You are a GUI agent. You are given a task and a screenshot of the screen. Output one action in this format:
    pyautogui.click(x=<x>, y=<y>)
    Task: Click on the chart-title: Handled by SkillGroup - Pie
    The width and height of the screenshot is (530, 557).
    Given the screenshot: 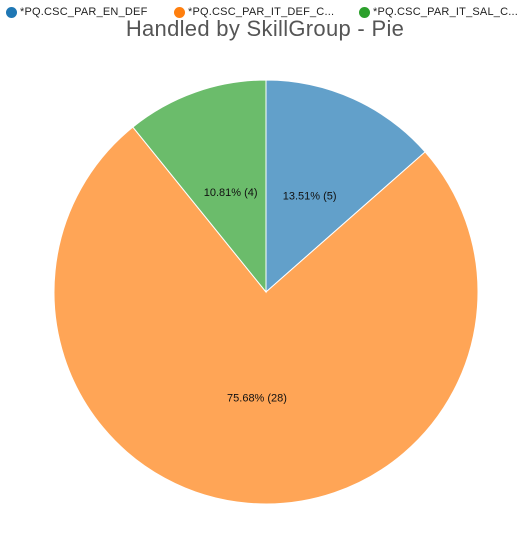 What is the action you would take?
    pyautogui.click(x=265, y=28)
    